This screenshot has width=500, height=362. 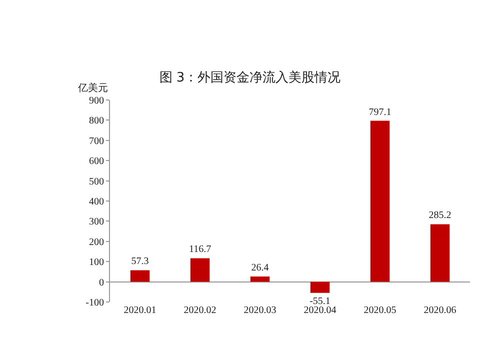 I want to click on x-tick-label: 2020.03, so click(x=260, y=310).